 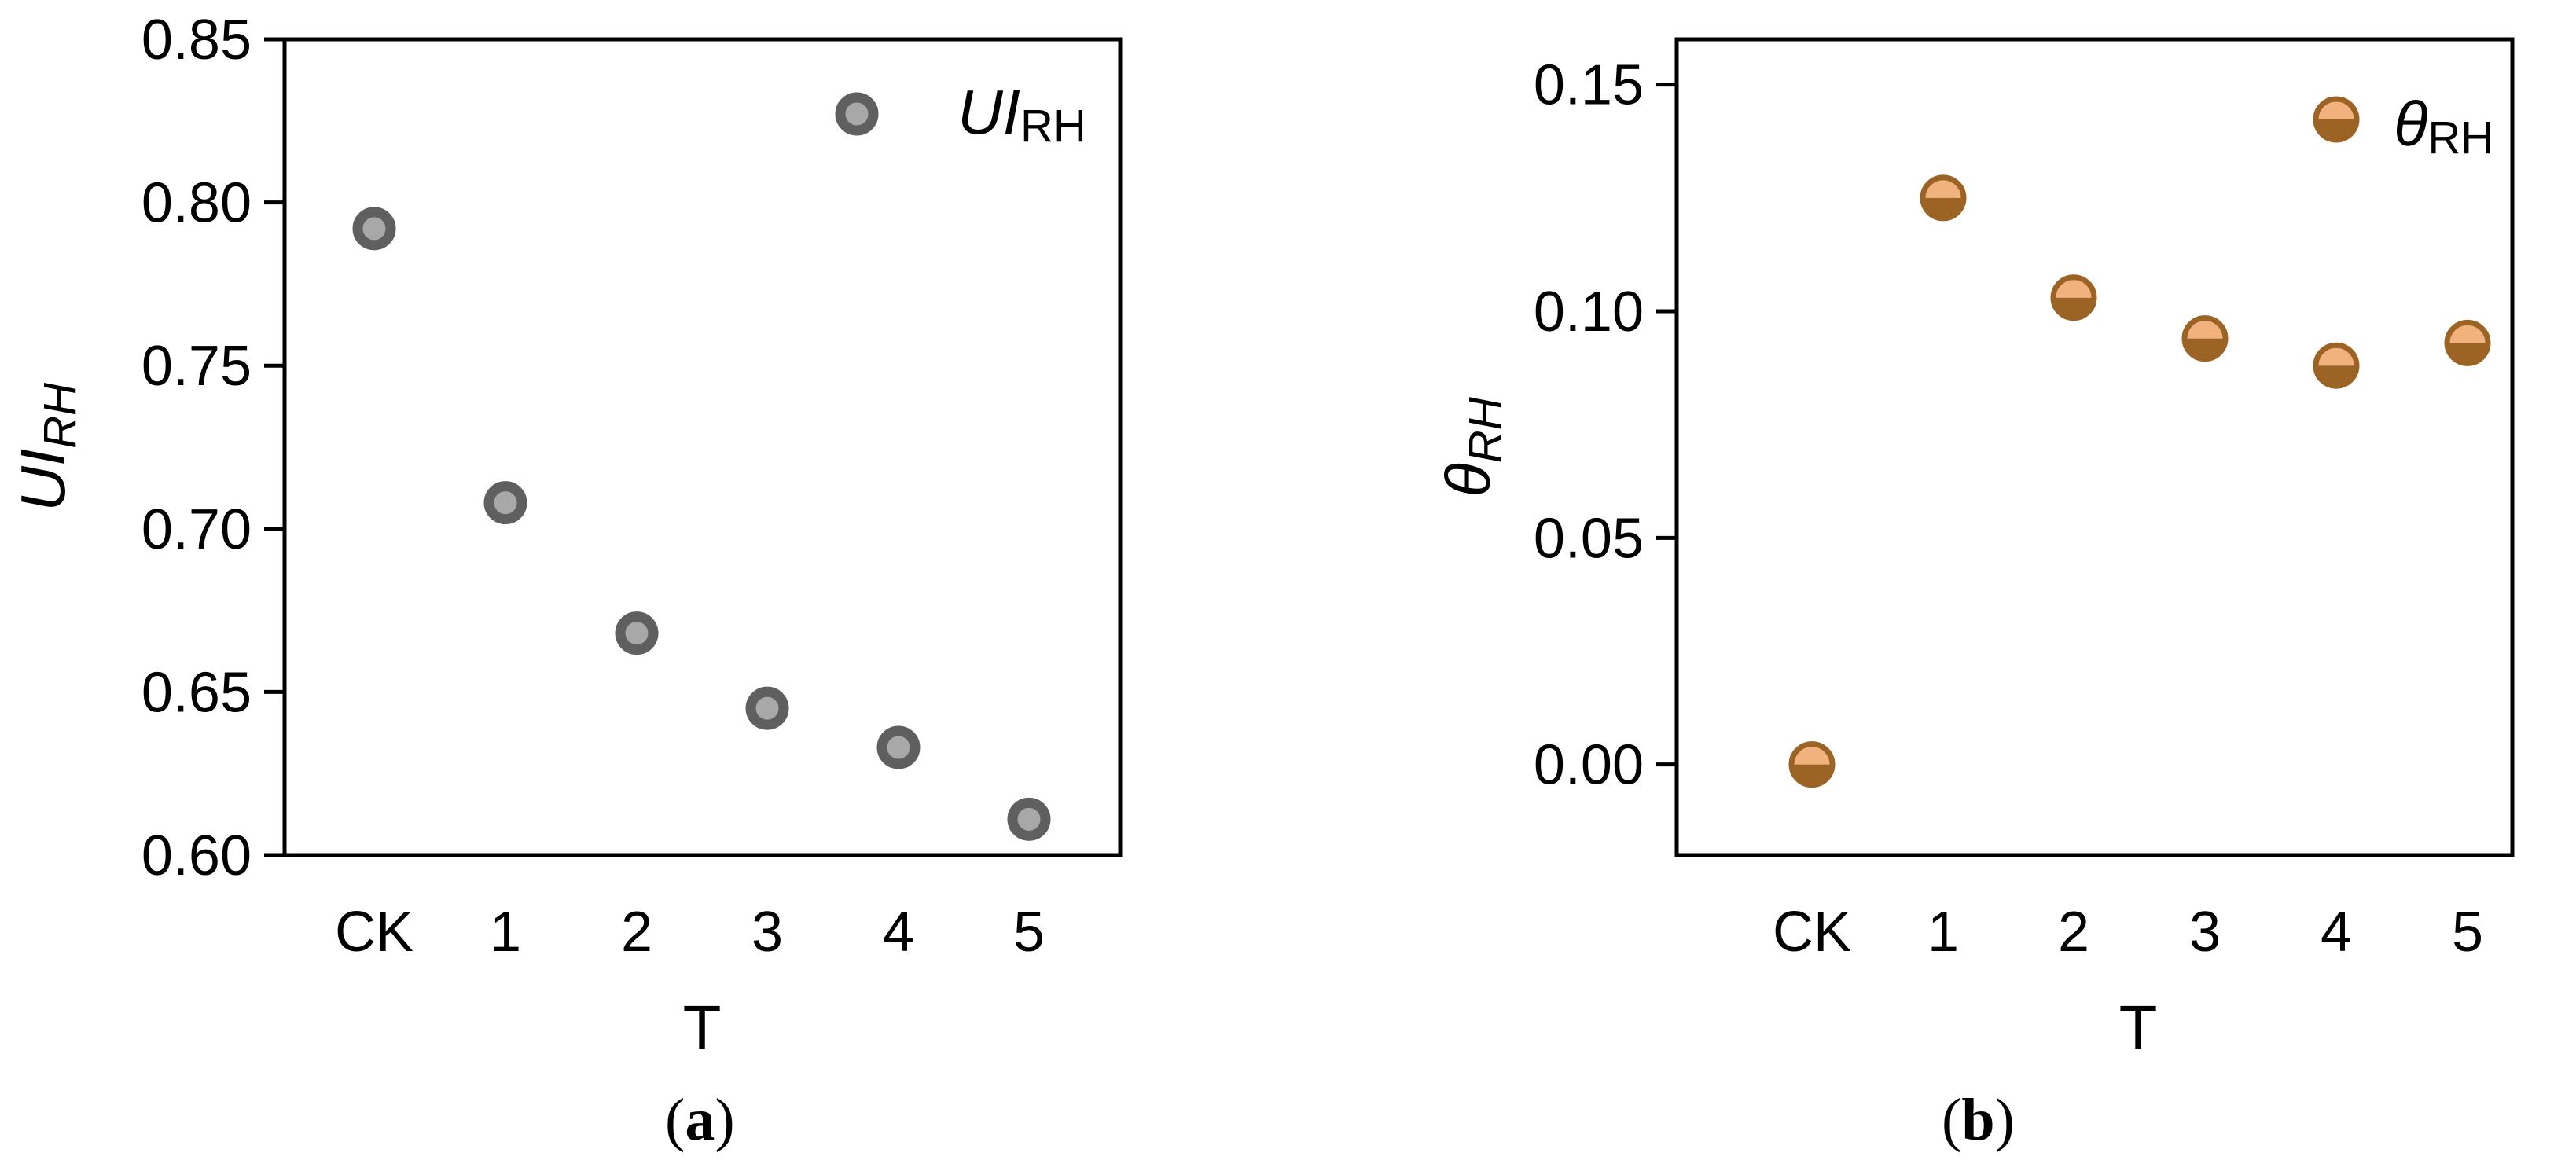 What do you see at coordinates (690, 932) in the screenshot?
I see `x-ticks-a: CK 1 2 3 4 5` at bounding box center [690, 932].